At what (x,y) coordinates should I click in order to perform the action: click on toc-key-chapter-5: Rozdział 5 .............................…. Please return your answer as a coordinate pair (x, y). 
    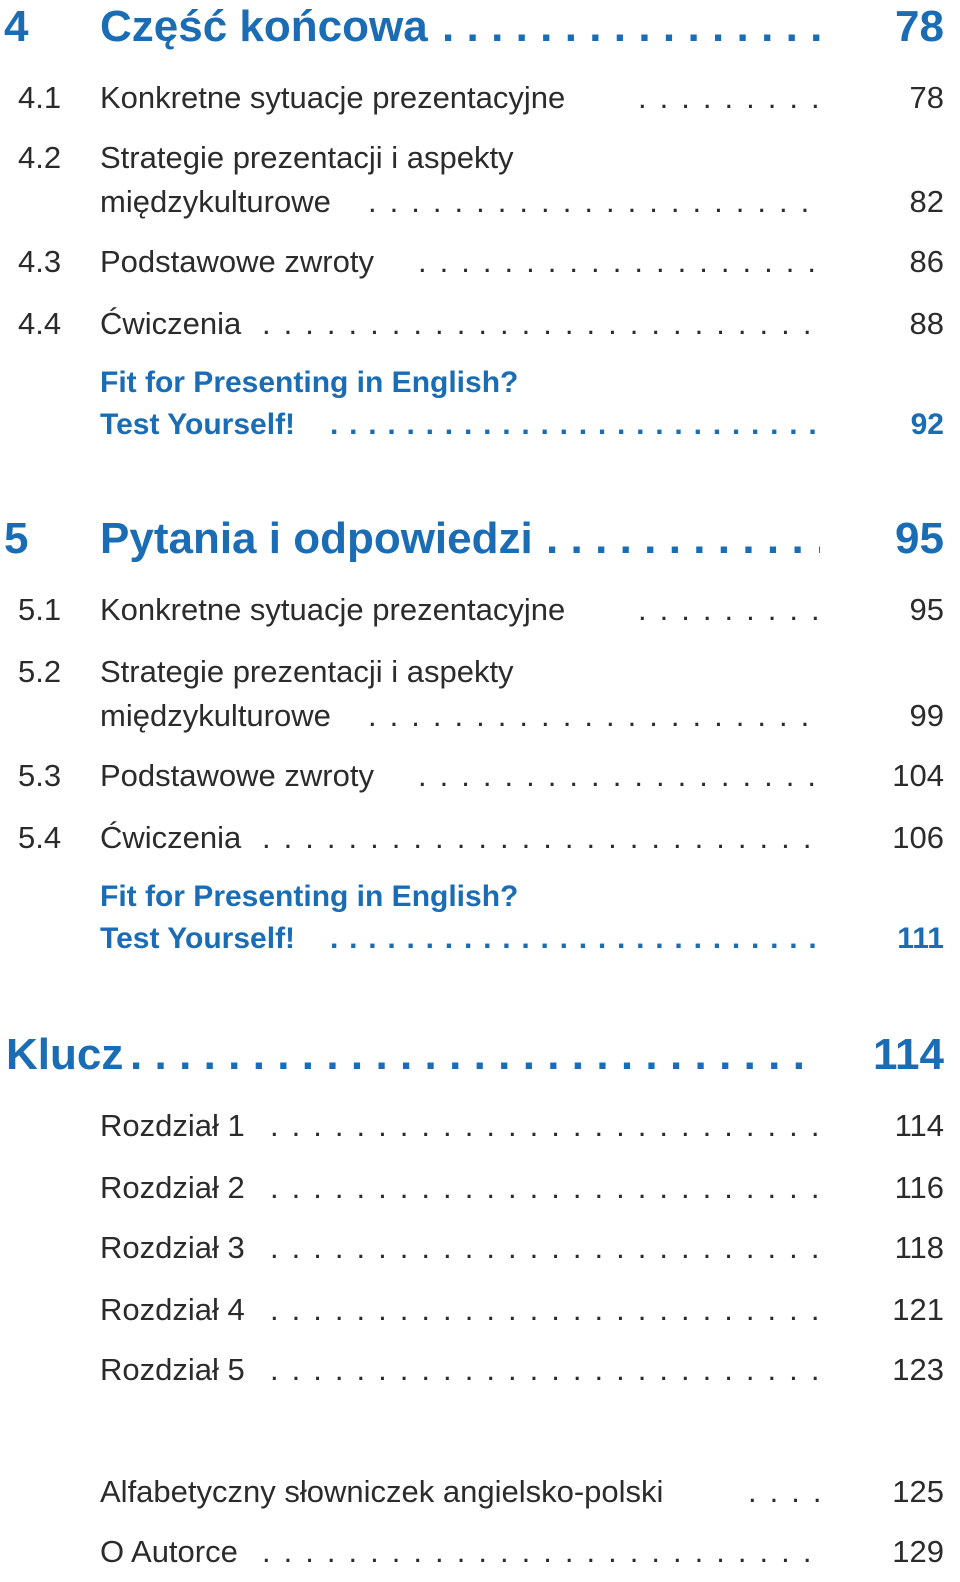
    Looking at the image, I should click on (480, 1373).